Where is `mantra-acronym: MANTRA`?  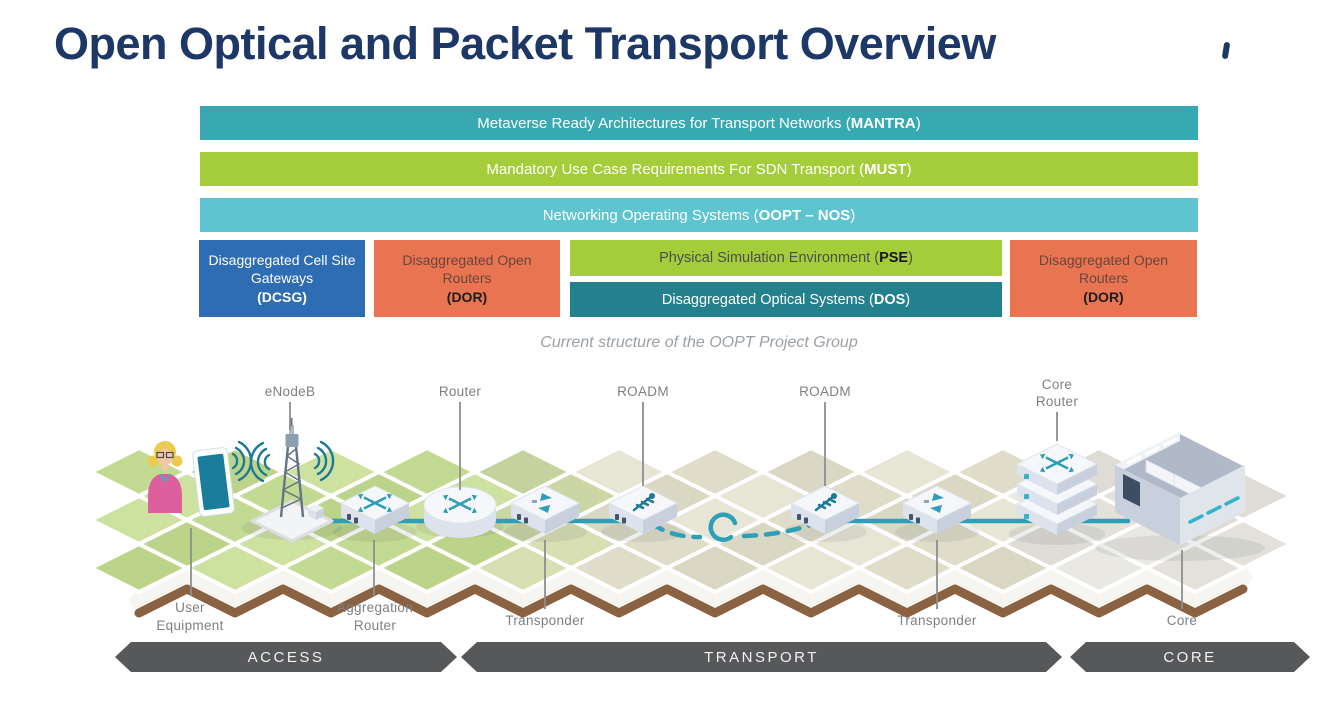 mantra-acronym: MANTRA is located at coordinates (883, 123).